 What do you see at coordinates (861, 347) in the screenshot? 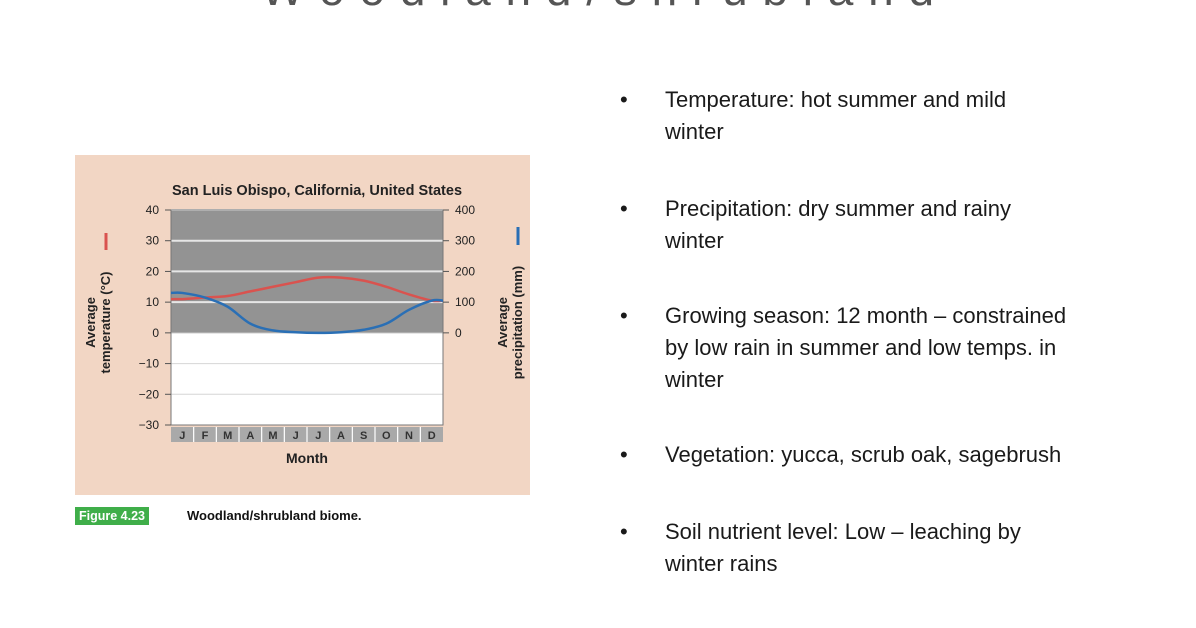
I see `bullet-line: by low rain in summer and low temps. in` at bounding box center [861, 347].